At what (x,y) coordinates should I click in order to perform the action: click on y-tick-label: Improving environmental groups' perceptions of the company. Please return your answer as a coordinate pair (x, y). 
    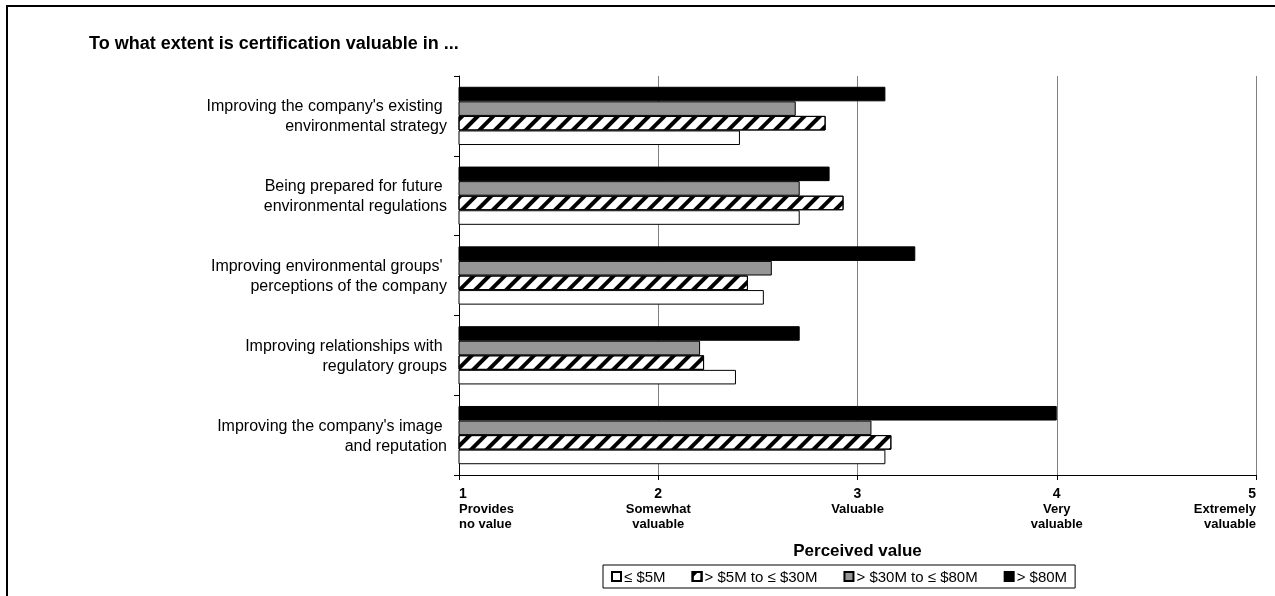
    Looking at the image, I should click on (328, 275).